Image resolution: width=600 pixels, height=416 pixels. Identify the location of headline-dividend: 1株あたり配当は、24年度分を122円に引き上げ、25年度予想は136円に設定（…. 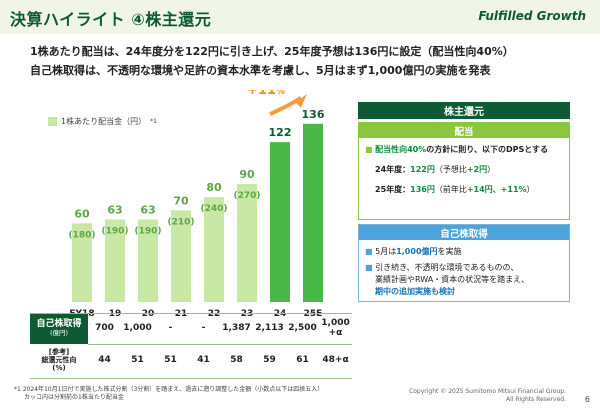
(272, 51).